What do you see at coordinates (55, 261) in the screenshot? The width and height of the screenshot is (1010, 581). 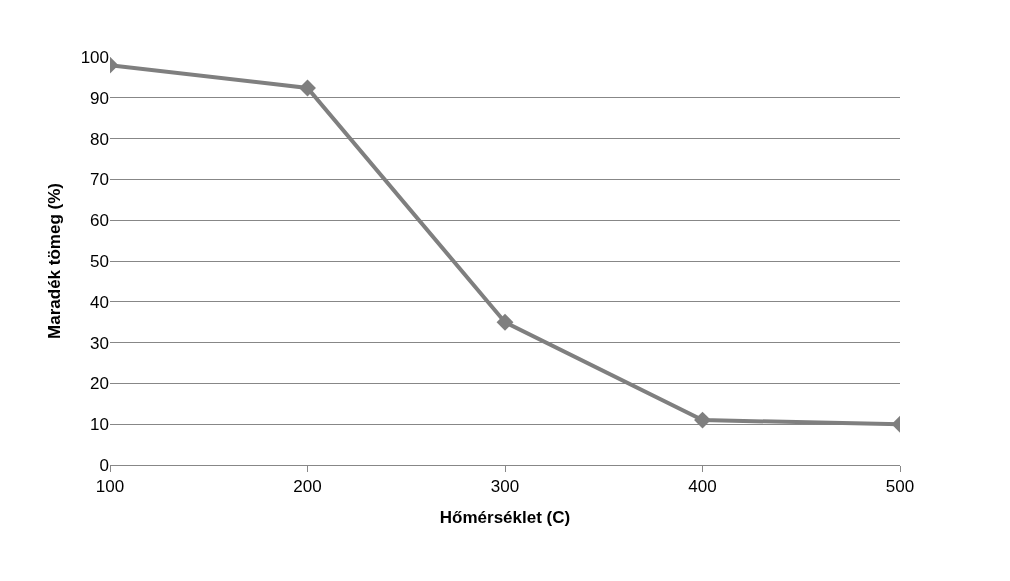 I see `y-axis-title: Maradék tömeg (%)` at bounding box center [55, 261].